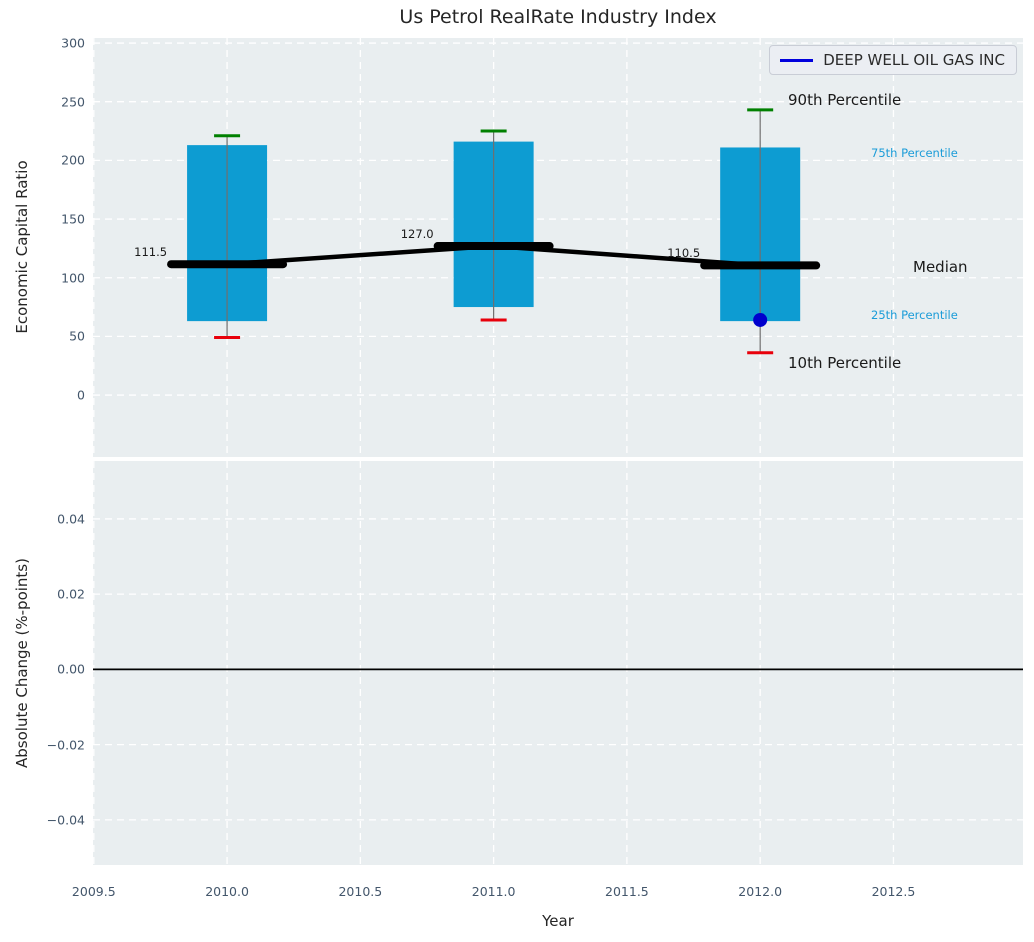 Image resolution: width=1034 pixels, height=942 pixels. What do you see at coordinates (627, 891) in the screenshot?
I see `x-tick-label: 2011.5` at bounding box center [627, 891].